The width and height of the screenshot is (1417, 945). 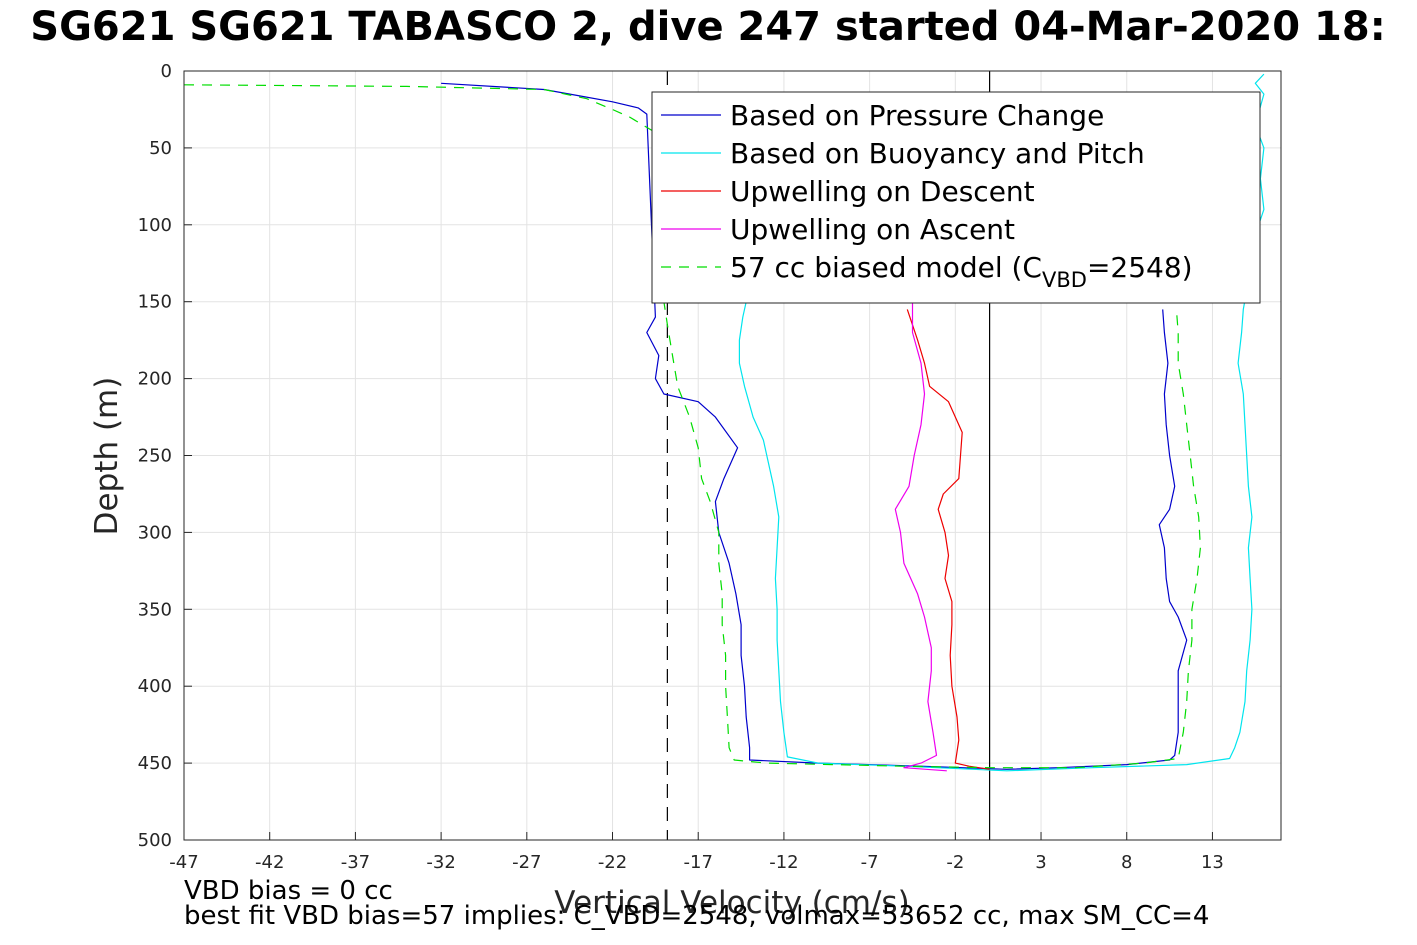 What do you see at coordinates (288, 891) in the screenshot?
I see `footer-vbd-bias: VBD bias = 0 cc` at bounding box center [288, 891].